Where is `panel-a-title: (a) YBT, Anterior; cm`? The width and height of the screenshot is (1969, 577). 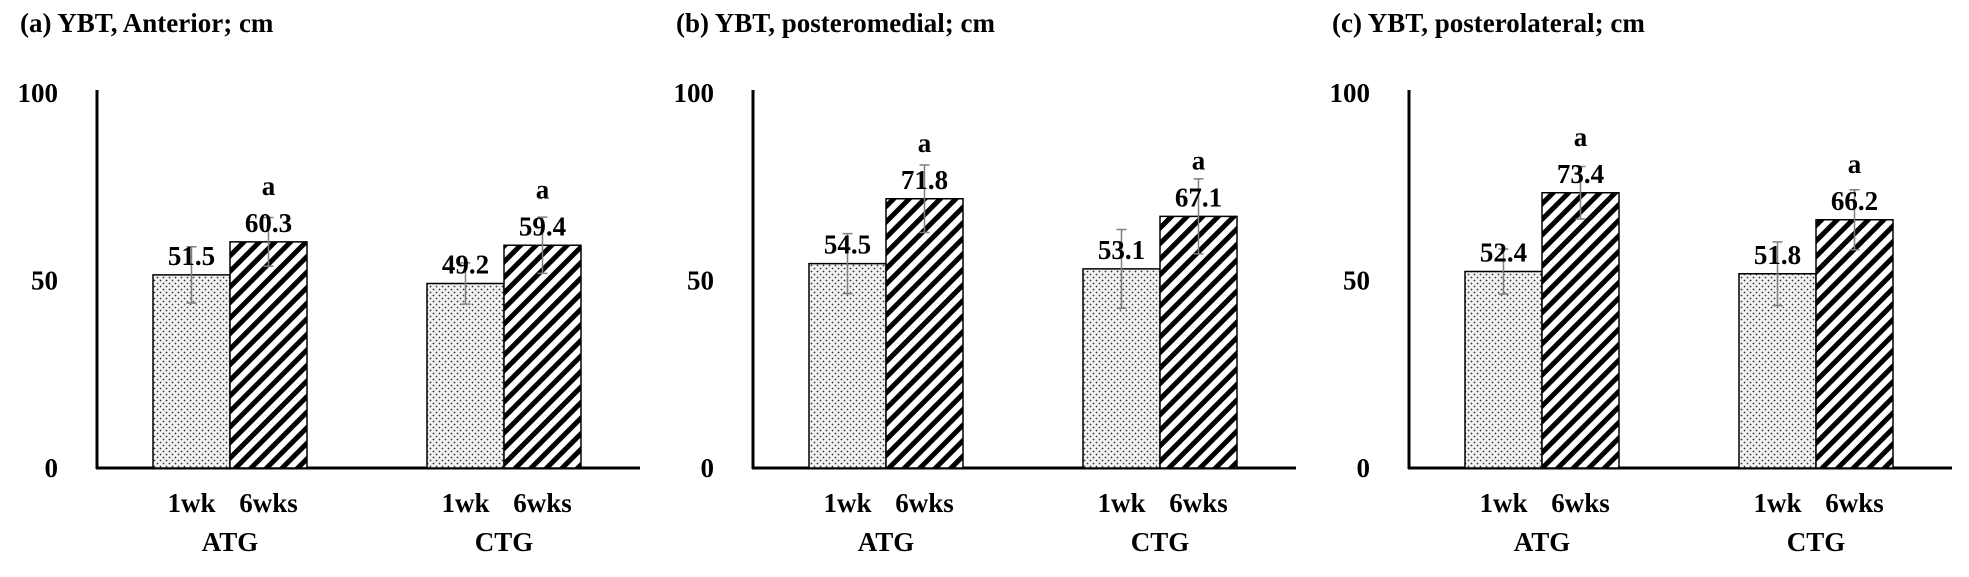 panel-a-title: (a) YBT, Anterior; cm is located at coordinates (147, 23).